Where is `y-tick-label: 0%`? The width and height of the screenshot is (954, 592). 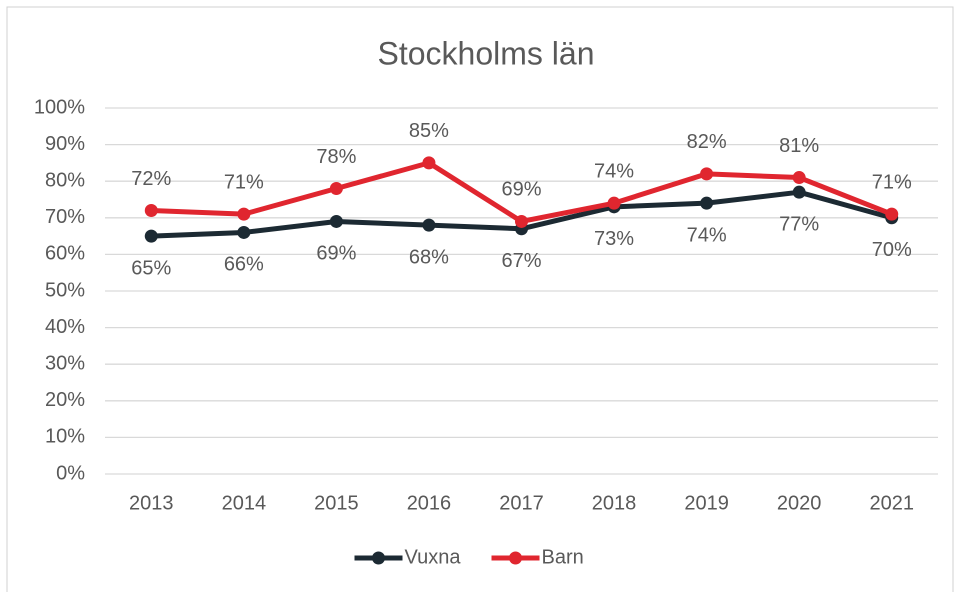 y-tick-label: 0% is located at coordinates (70, 473).